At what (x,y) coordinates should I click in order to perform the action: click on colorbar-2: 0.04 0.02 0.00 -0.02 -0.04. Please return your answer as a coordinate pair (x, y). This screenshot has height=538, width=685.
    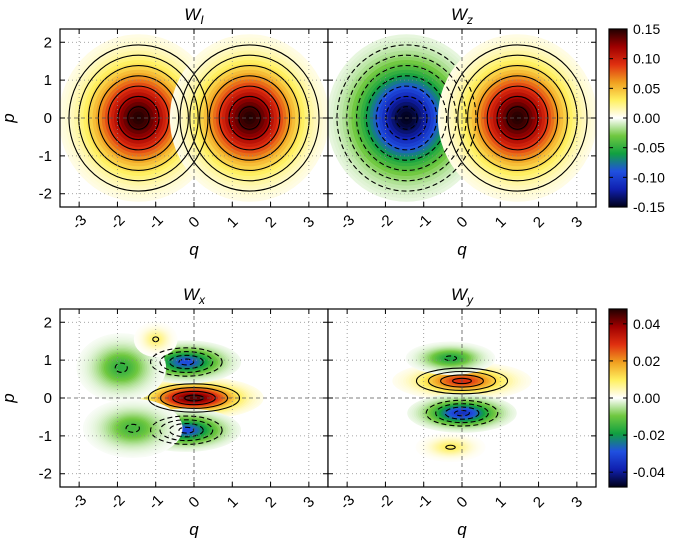
    Looking at the image, I should click on (636, 398).